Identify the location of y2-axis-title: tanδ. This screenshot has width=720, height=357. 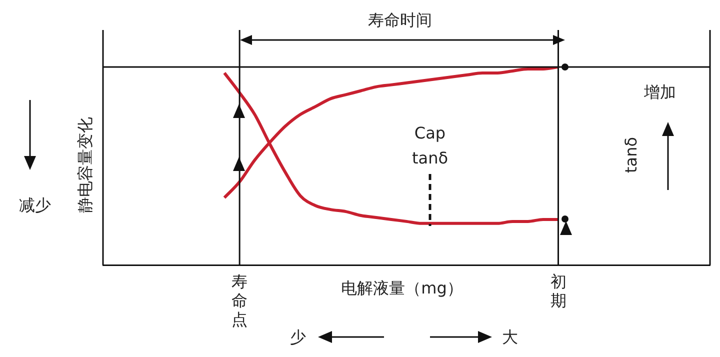
(631, 155).